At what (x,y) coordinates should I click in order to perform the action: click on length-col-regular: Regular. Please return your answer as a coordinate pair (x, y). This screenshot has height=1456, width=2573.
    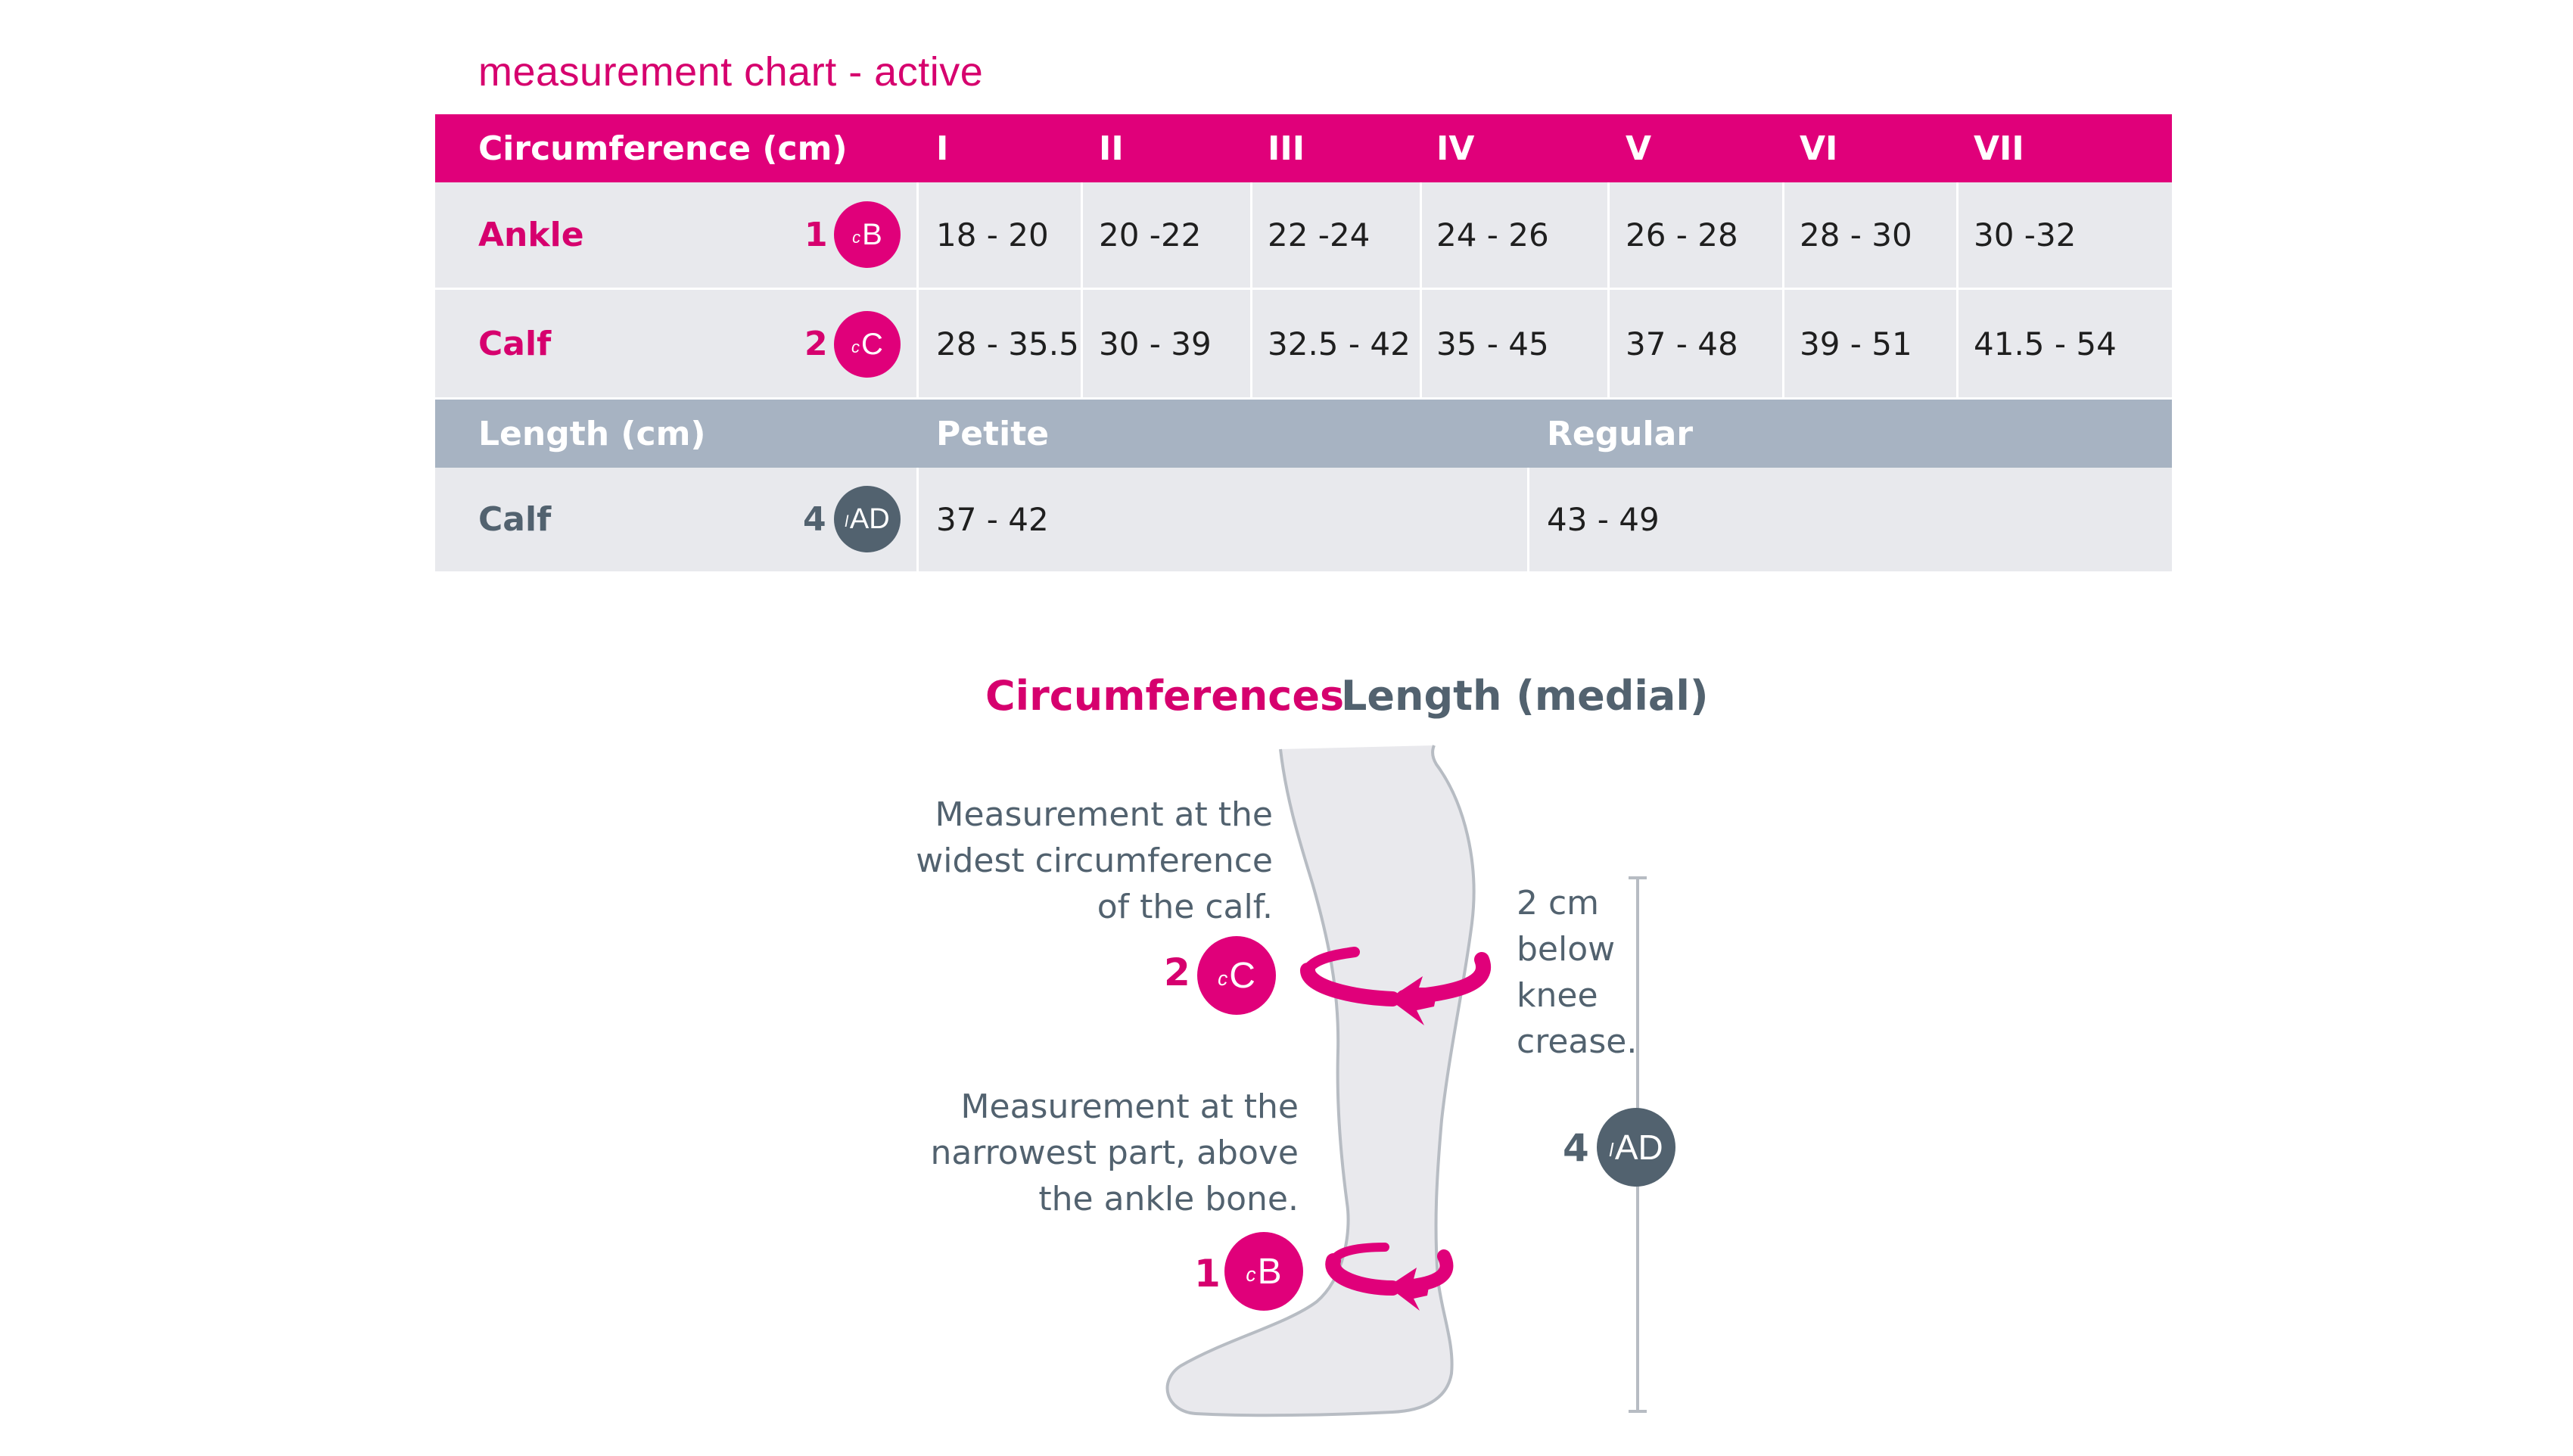
    Looking at the image, I should click on (1620, 433).